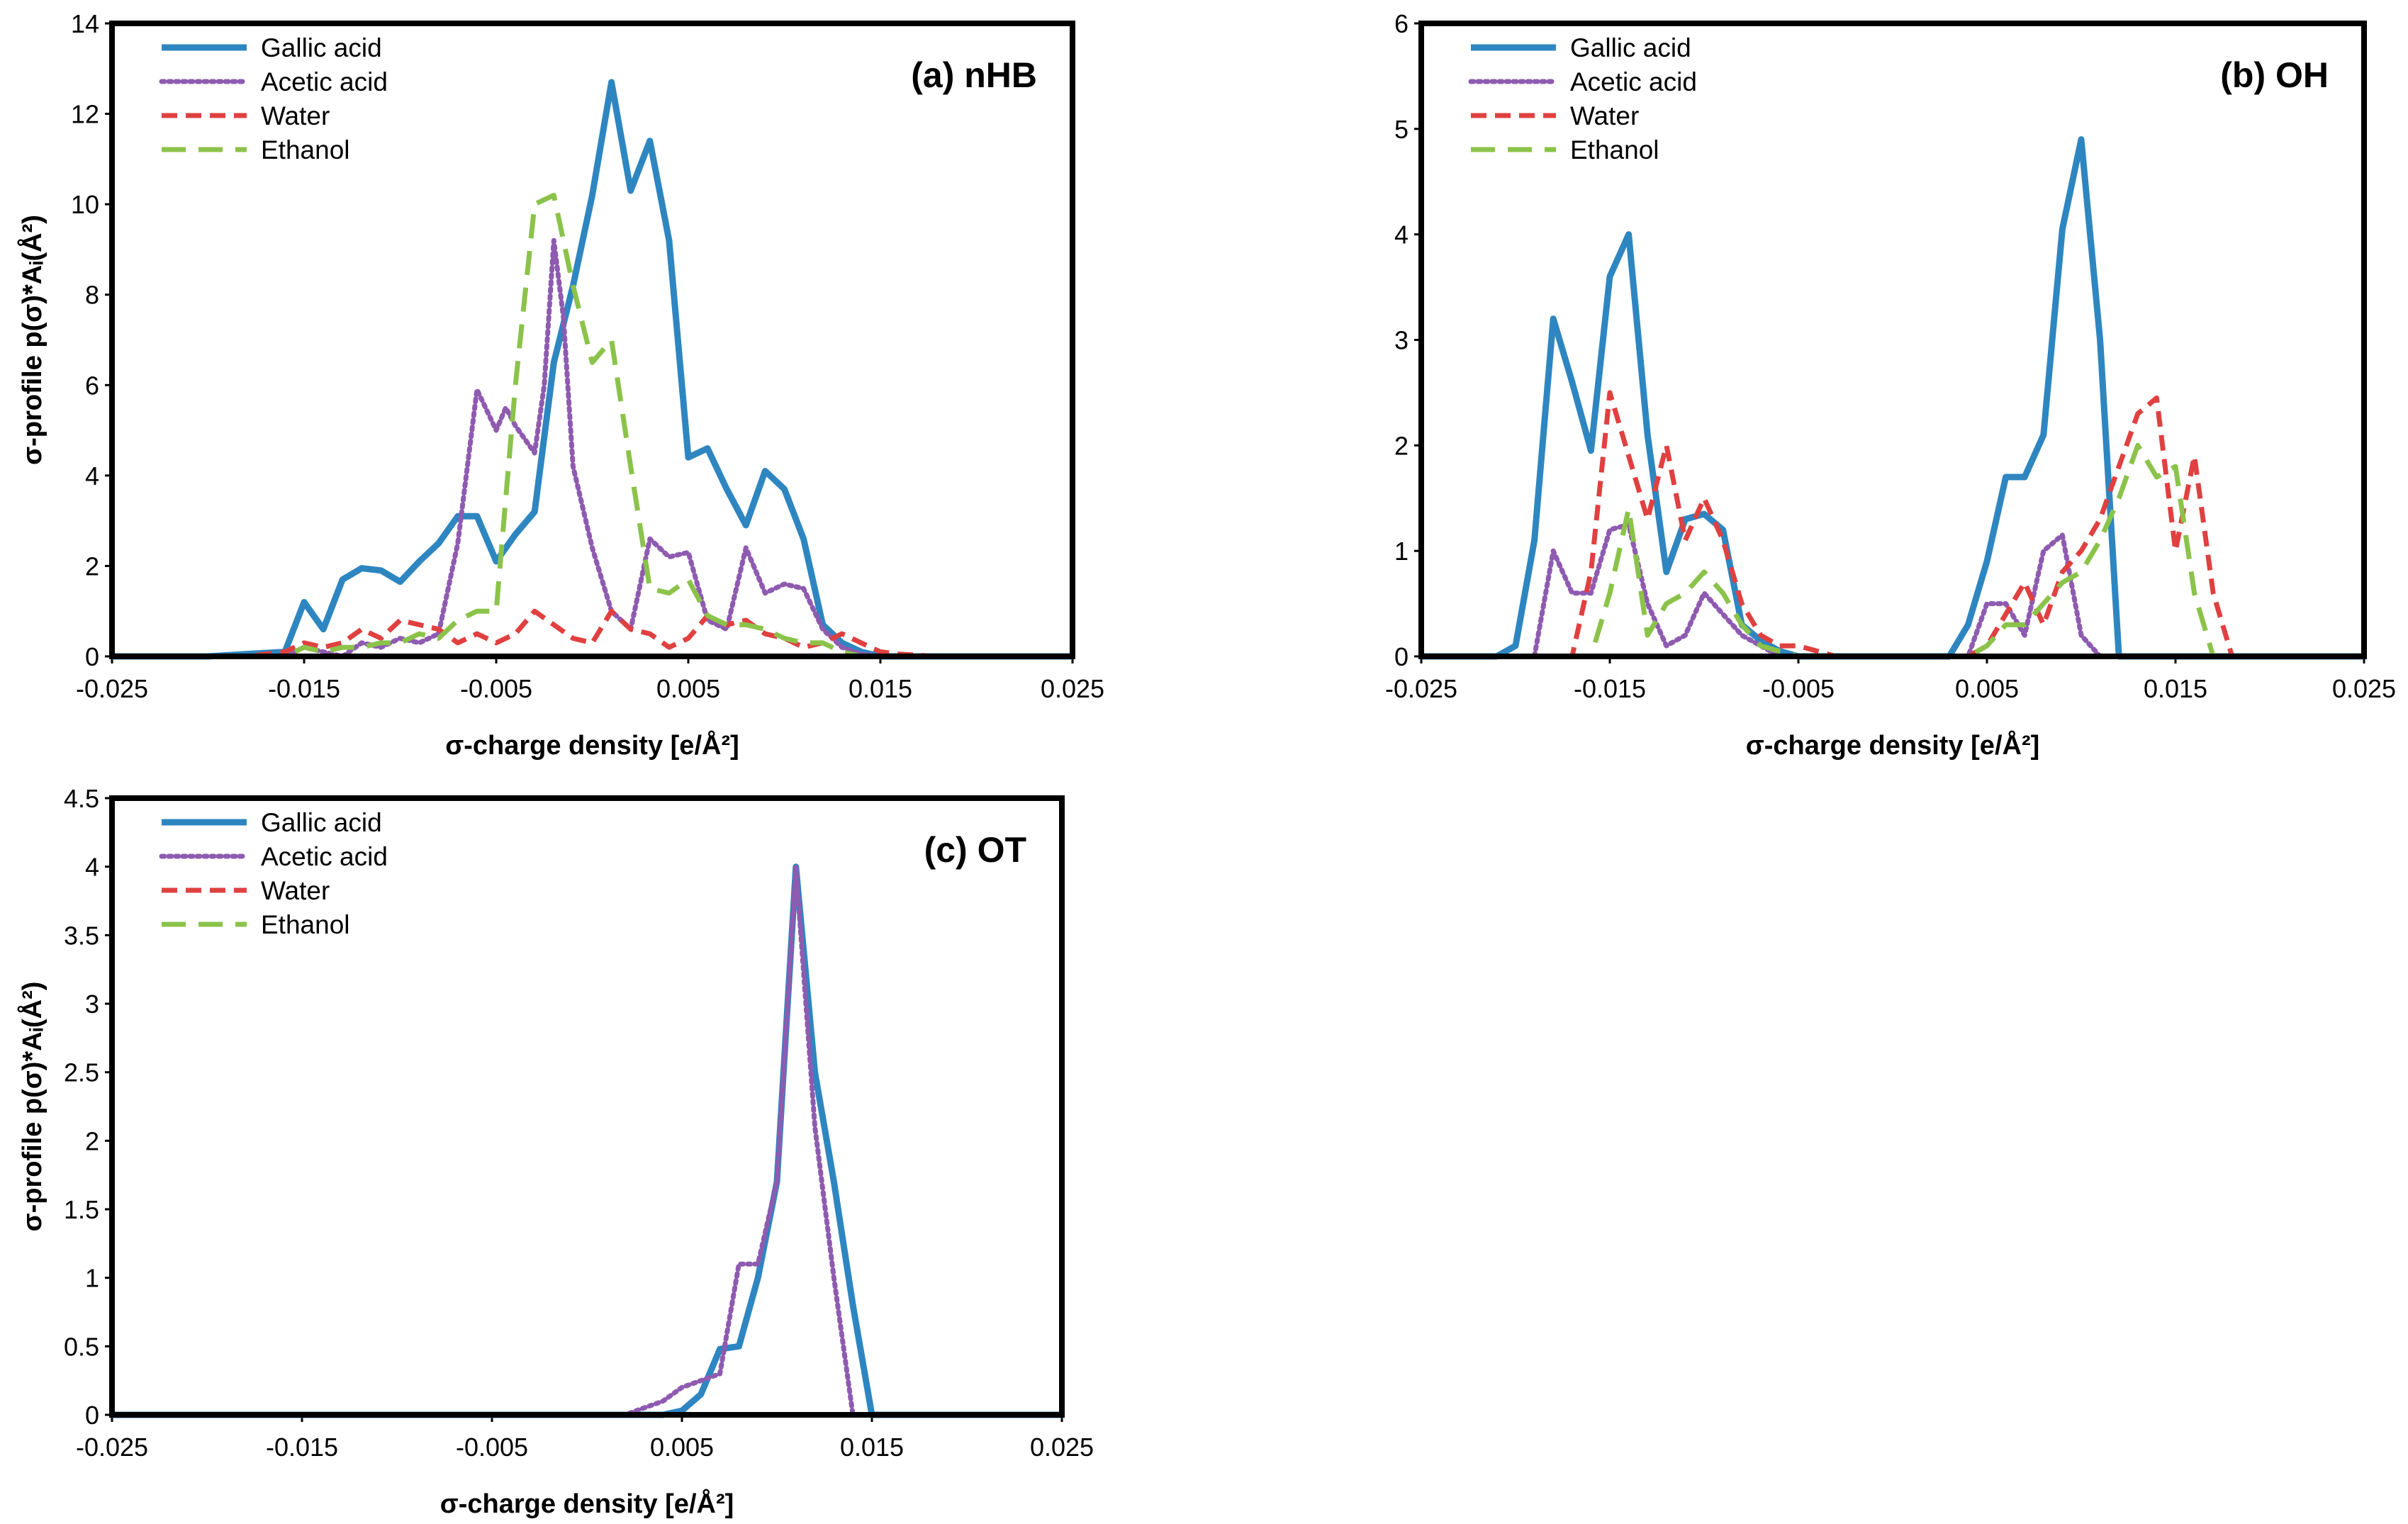 This screenshot has width=2408, height=1524. What do you see at coordinates (1401, 130) in the screenshot?
I see `y-tick-label: 5` at bounding box center [1401, 130].